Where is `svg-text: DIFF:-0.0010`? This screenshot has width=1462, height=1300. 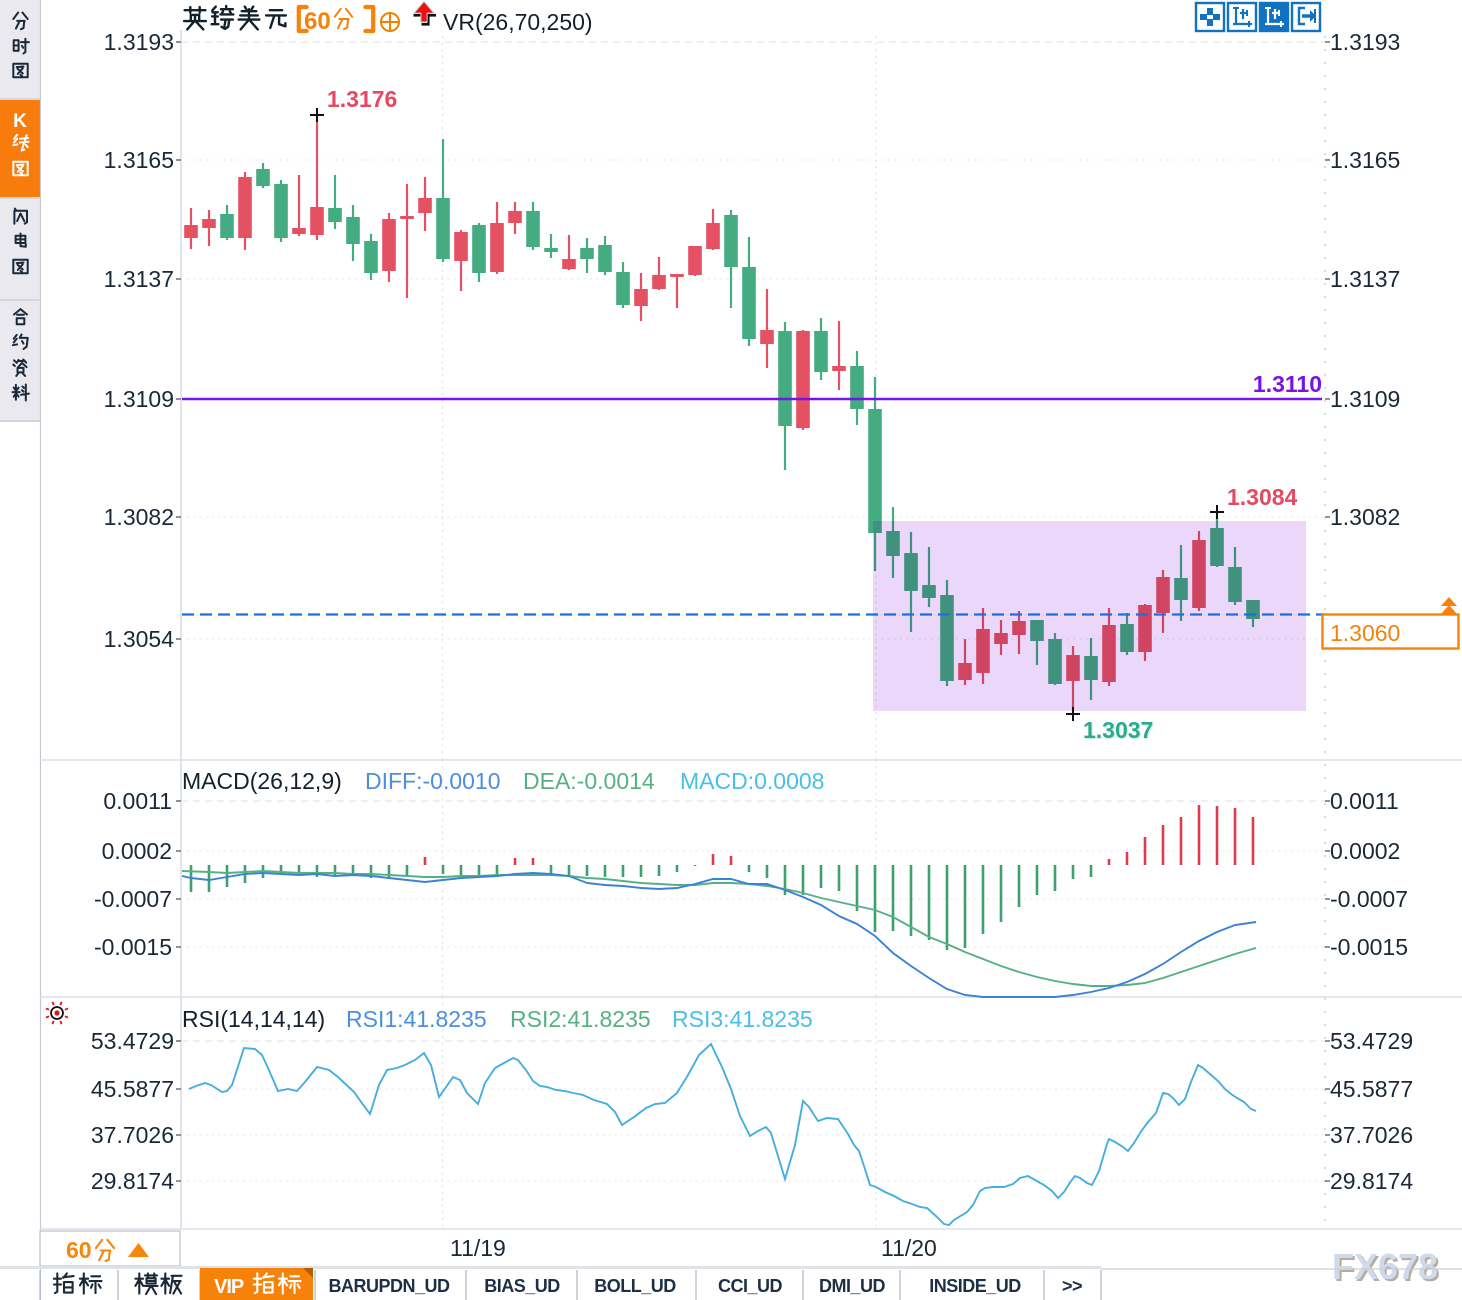
svg-text: DIFF:-0.0010 is located at coordinates (433, 781).